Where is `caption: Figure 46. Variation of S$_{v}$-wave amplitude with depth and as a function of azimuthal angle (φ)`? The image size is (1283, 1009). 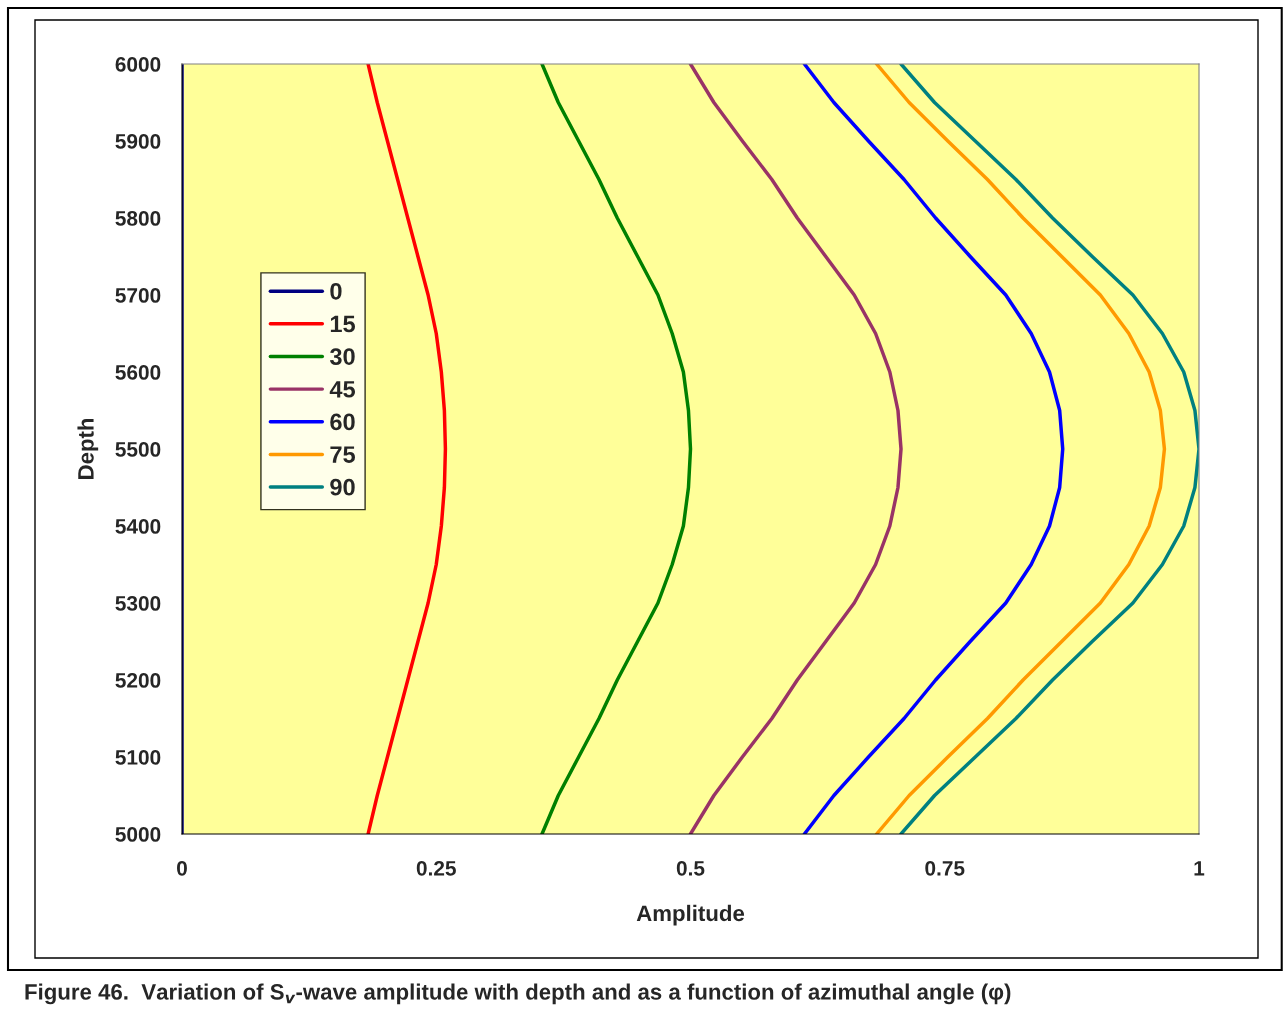 caption: Figure 46. Variation of S$_{v}$-wave amplitude with depth and as a function of azimuthal angle (φ) is located at coordinates (518, 994).